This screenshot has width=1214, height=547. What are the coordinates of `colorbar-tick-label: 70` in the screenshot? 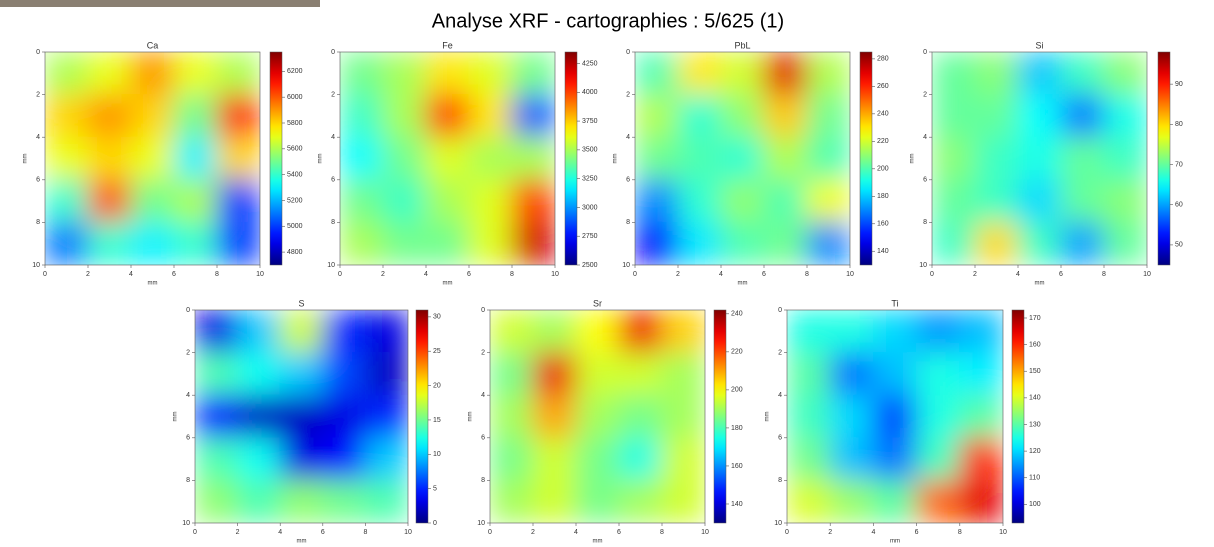 It's located at (1179, 164).